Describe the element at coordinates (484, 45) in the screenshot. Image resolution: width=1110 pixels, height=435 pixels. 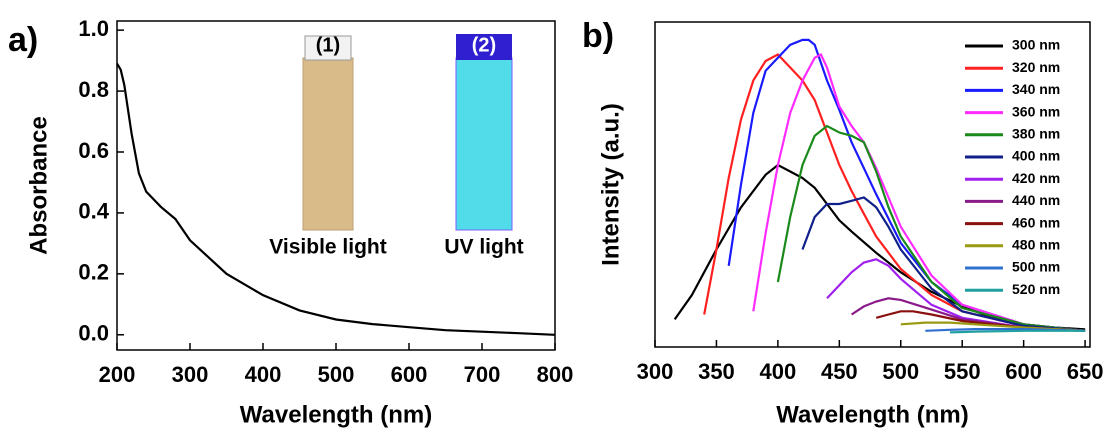
I see `inset-label: (2)` at that location.